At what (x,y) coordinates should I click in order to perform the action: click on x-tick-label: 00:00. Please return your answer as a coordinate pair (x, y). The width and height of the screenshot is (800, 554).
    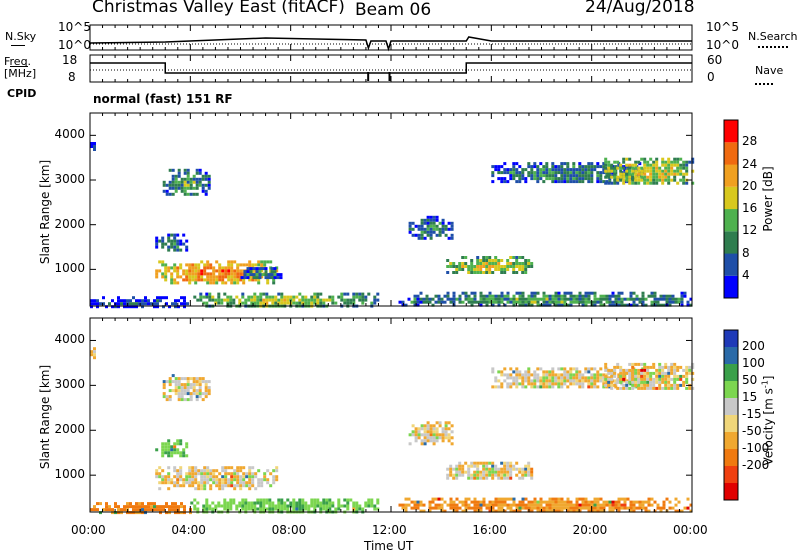
    Looking at the image, I should click on (690, 530).